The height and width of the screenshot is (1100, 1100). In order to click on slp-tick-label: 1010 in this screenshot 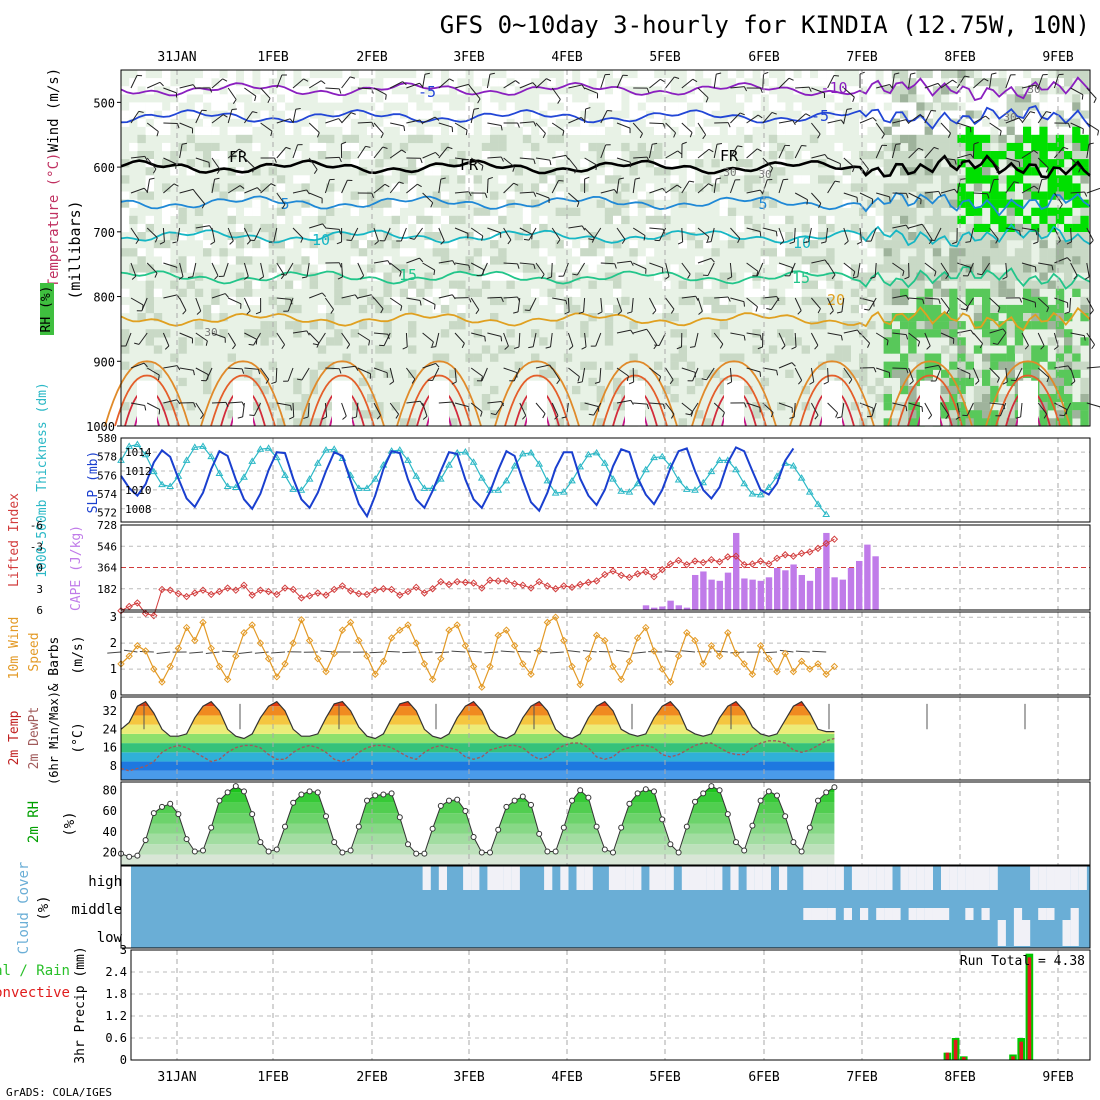, I will do `click(138, 490)`.